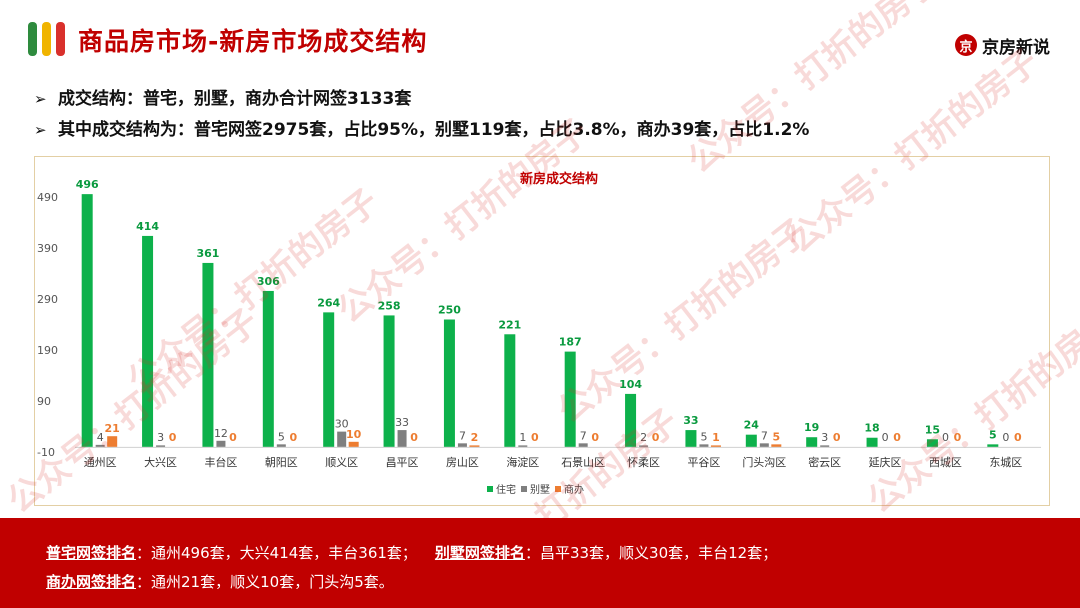 Image resolution: width=1080 pixels, height=608 pixels. I want to click on data-label: 221, so click(509, 324).